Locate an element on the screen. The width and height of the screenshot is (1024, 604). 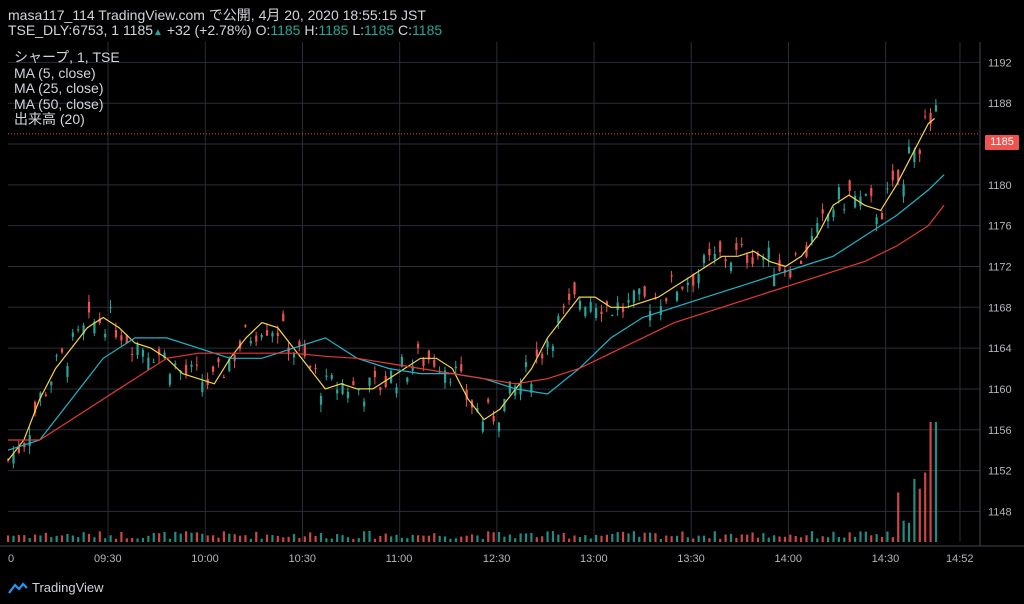
legend-volume: 出来高 (20) is located at coordinates (49, 119).